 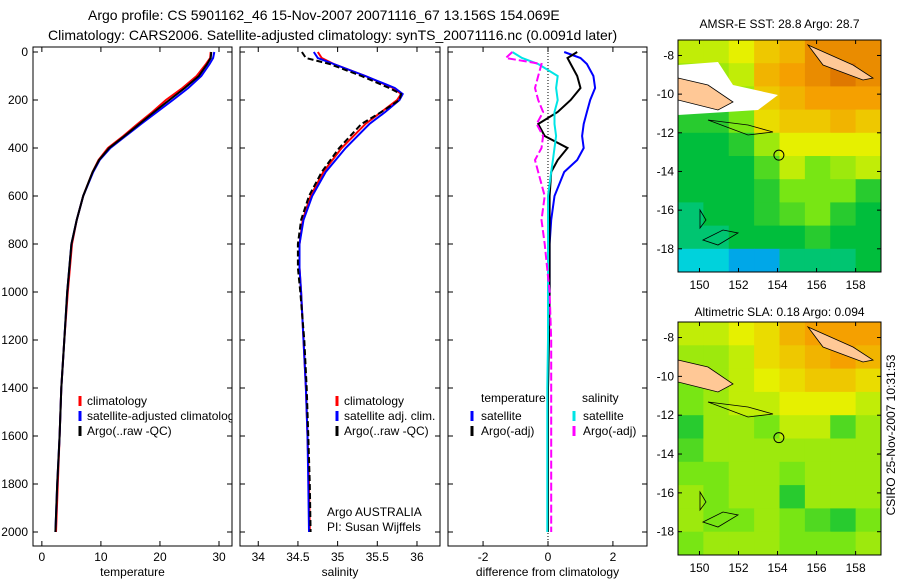 I want to click on legend-label: Argo(..raw -QC), so click(x=386, y=431).